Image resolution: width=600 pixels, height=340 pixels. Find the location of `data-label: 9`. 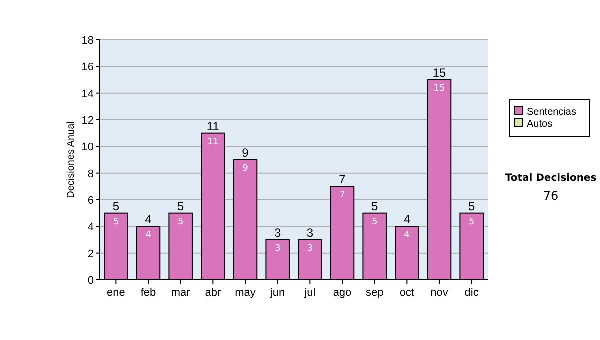

data-label: 9 is located at coordinates (245, 169).